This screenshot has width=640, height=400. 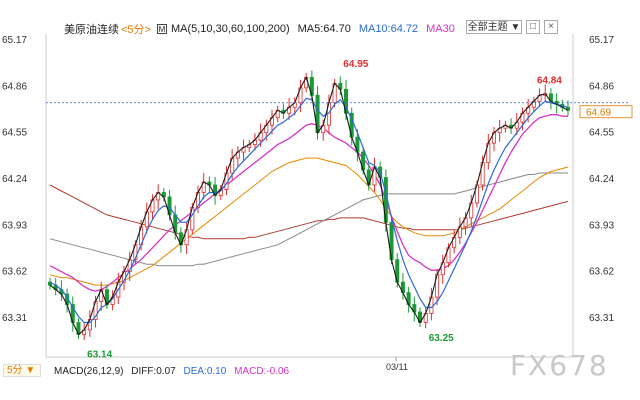 What do you see at coordinates (99, 354) in the screenshot?
I see `low-label-1: 63.14` at bounding box center [99, 354].